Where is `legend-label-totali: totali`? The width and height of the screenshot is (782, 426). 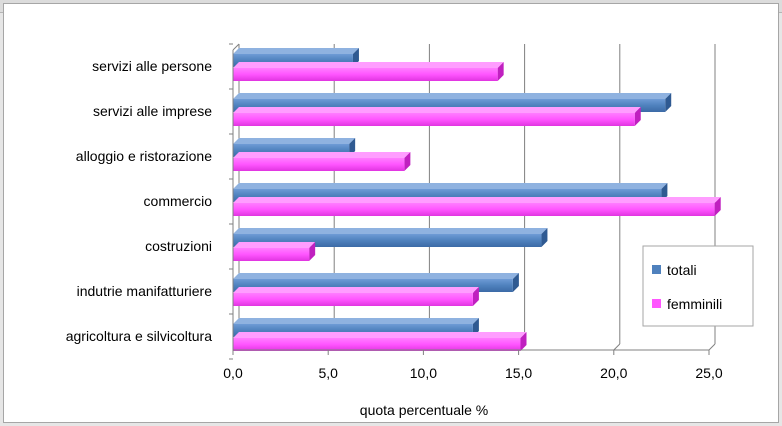
legend-label-totali: totali is located at coordinates (682, 270).